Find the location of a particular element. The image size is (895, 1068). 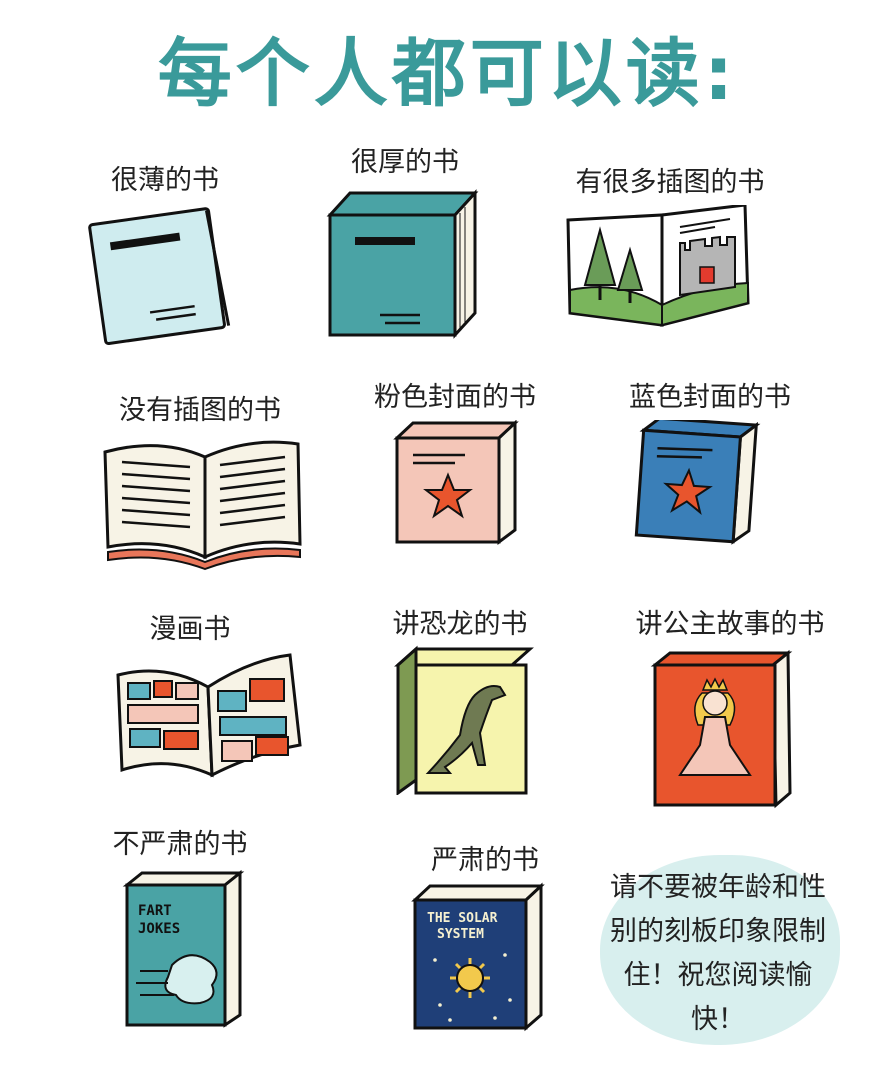

book-item-funny: 不严肃的书 FART JOKES is located at coordinates (180, 937).